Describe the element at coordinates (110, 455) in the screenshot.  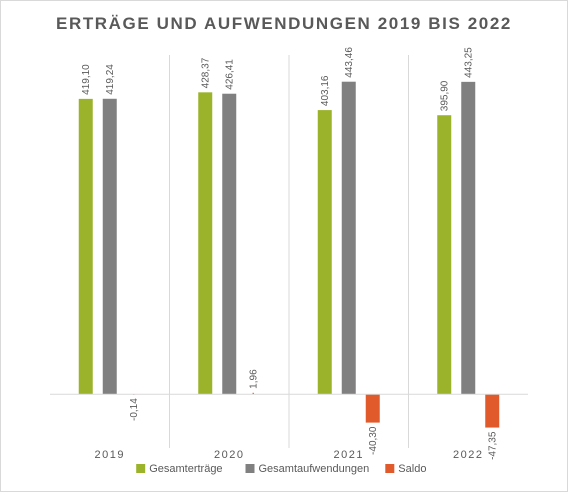
I see `category-label-2019: 2019` at that location.